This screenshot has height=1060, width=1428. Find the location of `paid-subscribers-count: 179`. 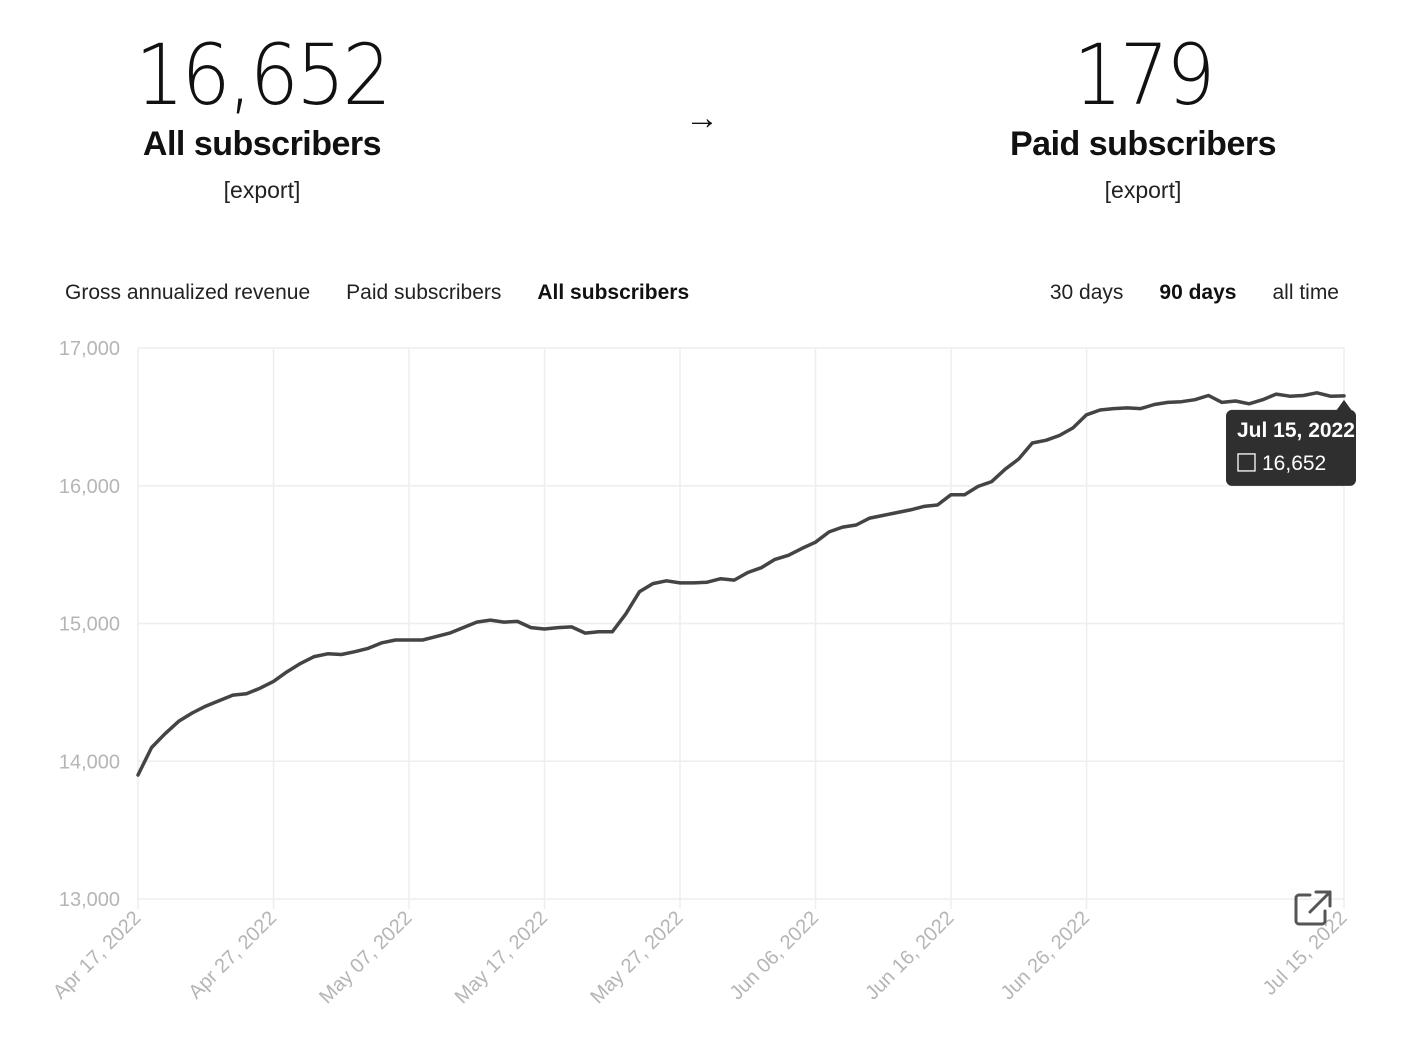

paid-subscribers-count: 179 is located at coordinates (1144, 75).